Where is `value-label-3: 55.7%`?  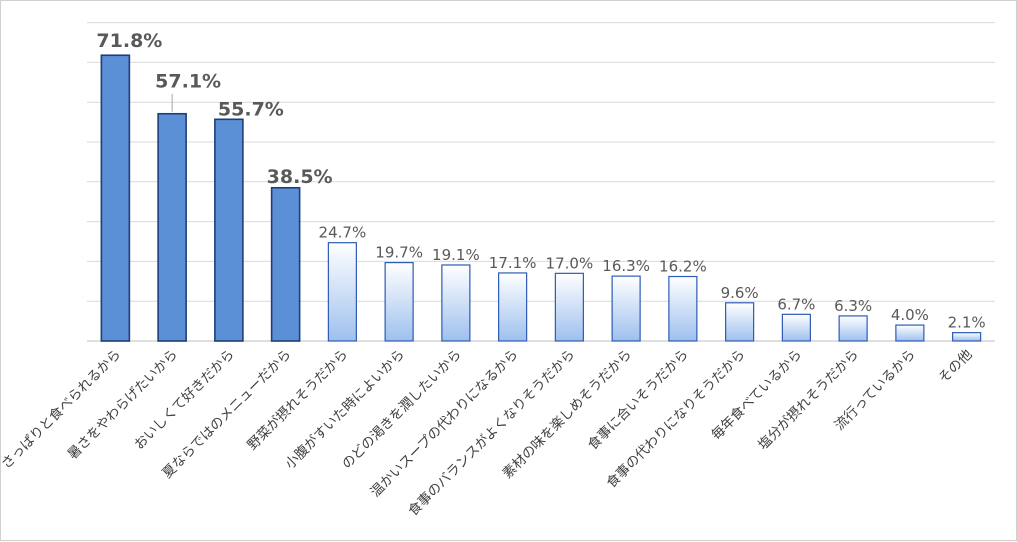
value-label-3: 55.7% is located at coordinates (251, 109).